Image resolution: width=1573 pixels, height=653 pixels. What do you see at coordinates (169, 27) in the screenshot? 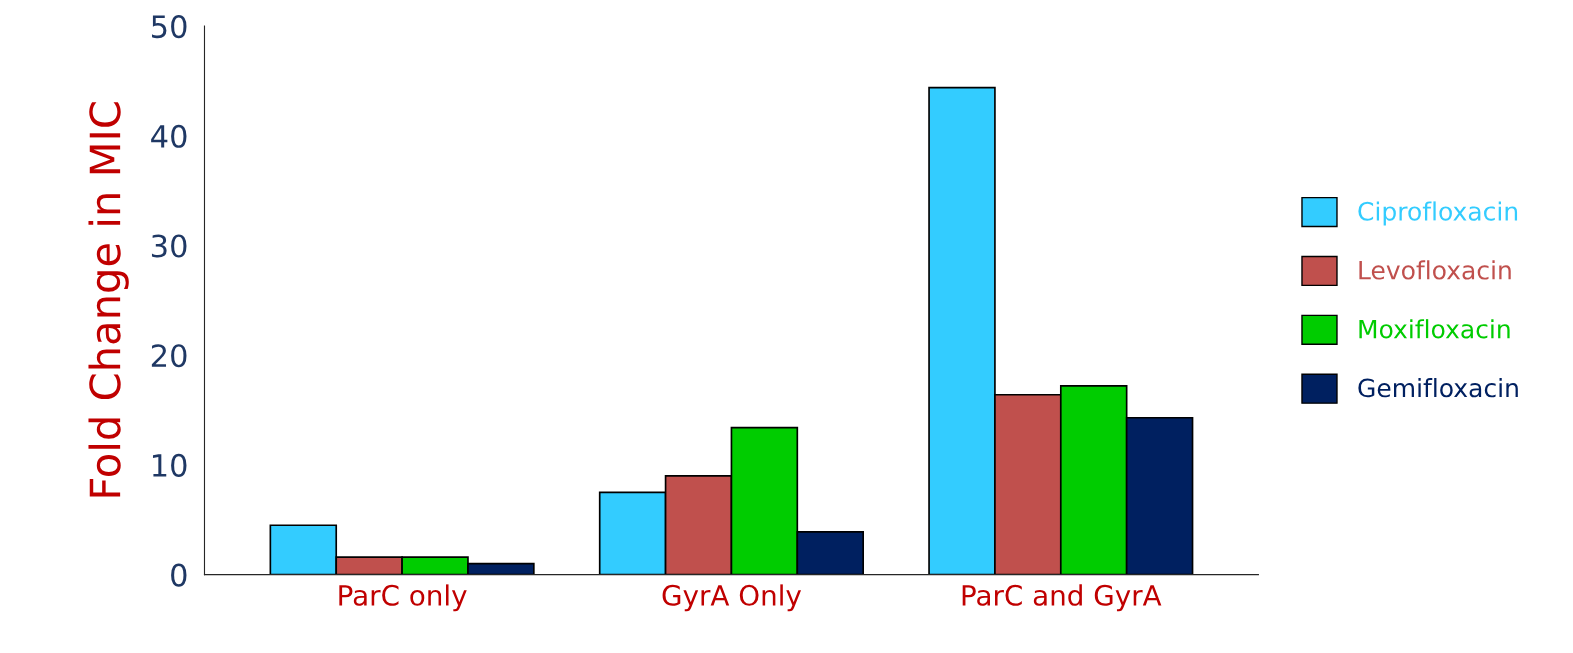
I see `y-tick-label: 50` at bounding box center [169, 27].